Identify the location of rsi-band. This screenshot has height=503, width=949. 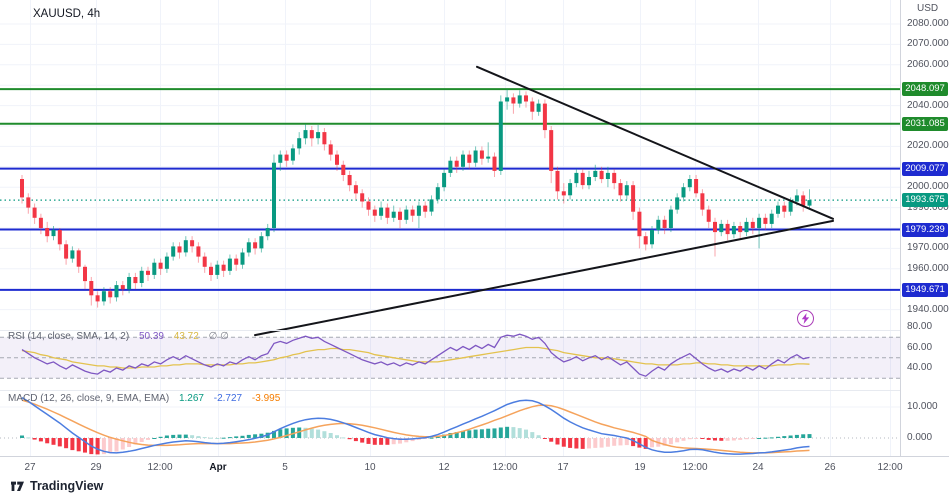
(450, 357).